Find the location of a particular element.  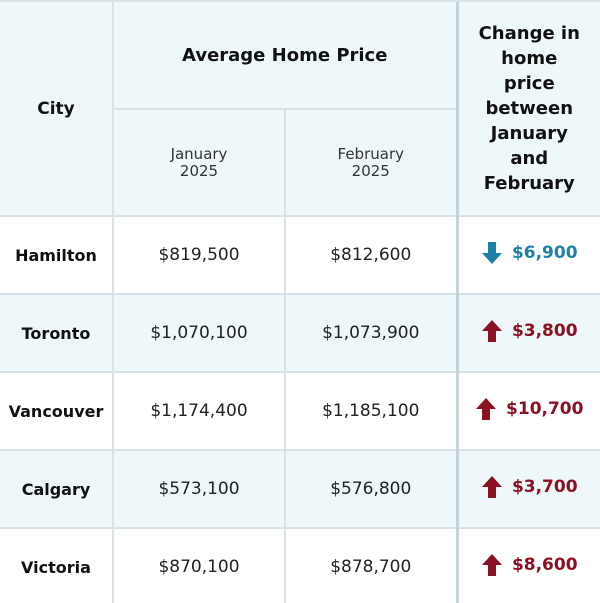

change-cell: $3,800 is located at coordinates (527, 333).